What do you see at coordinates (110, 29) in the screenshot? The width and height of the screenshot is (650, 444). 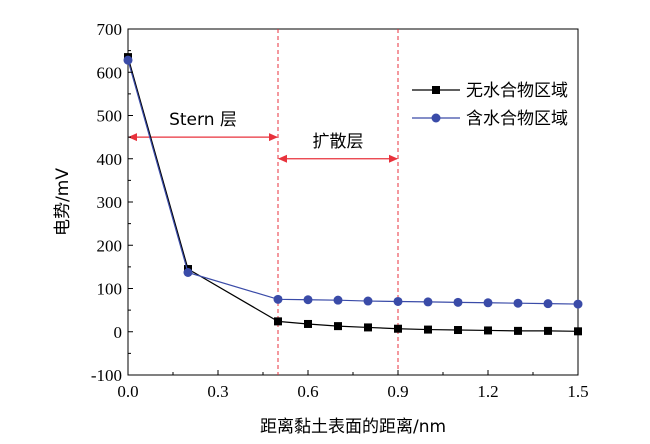 I see `y-tick-label: 700` at bounding box center [110, 29].